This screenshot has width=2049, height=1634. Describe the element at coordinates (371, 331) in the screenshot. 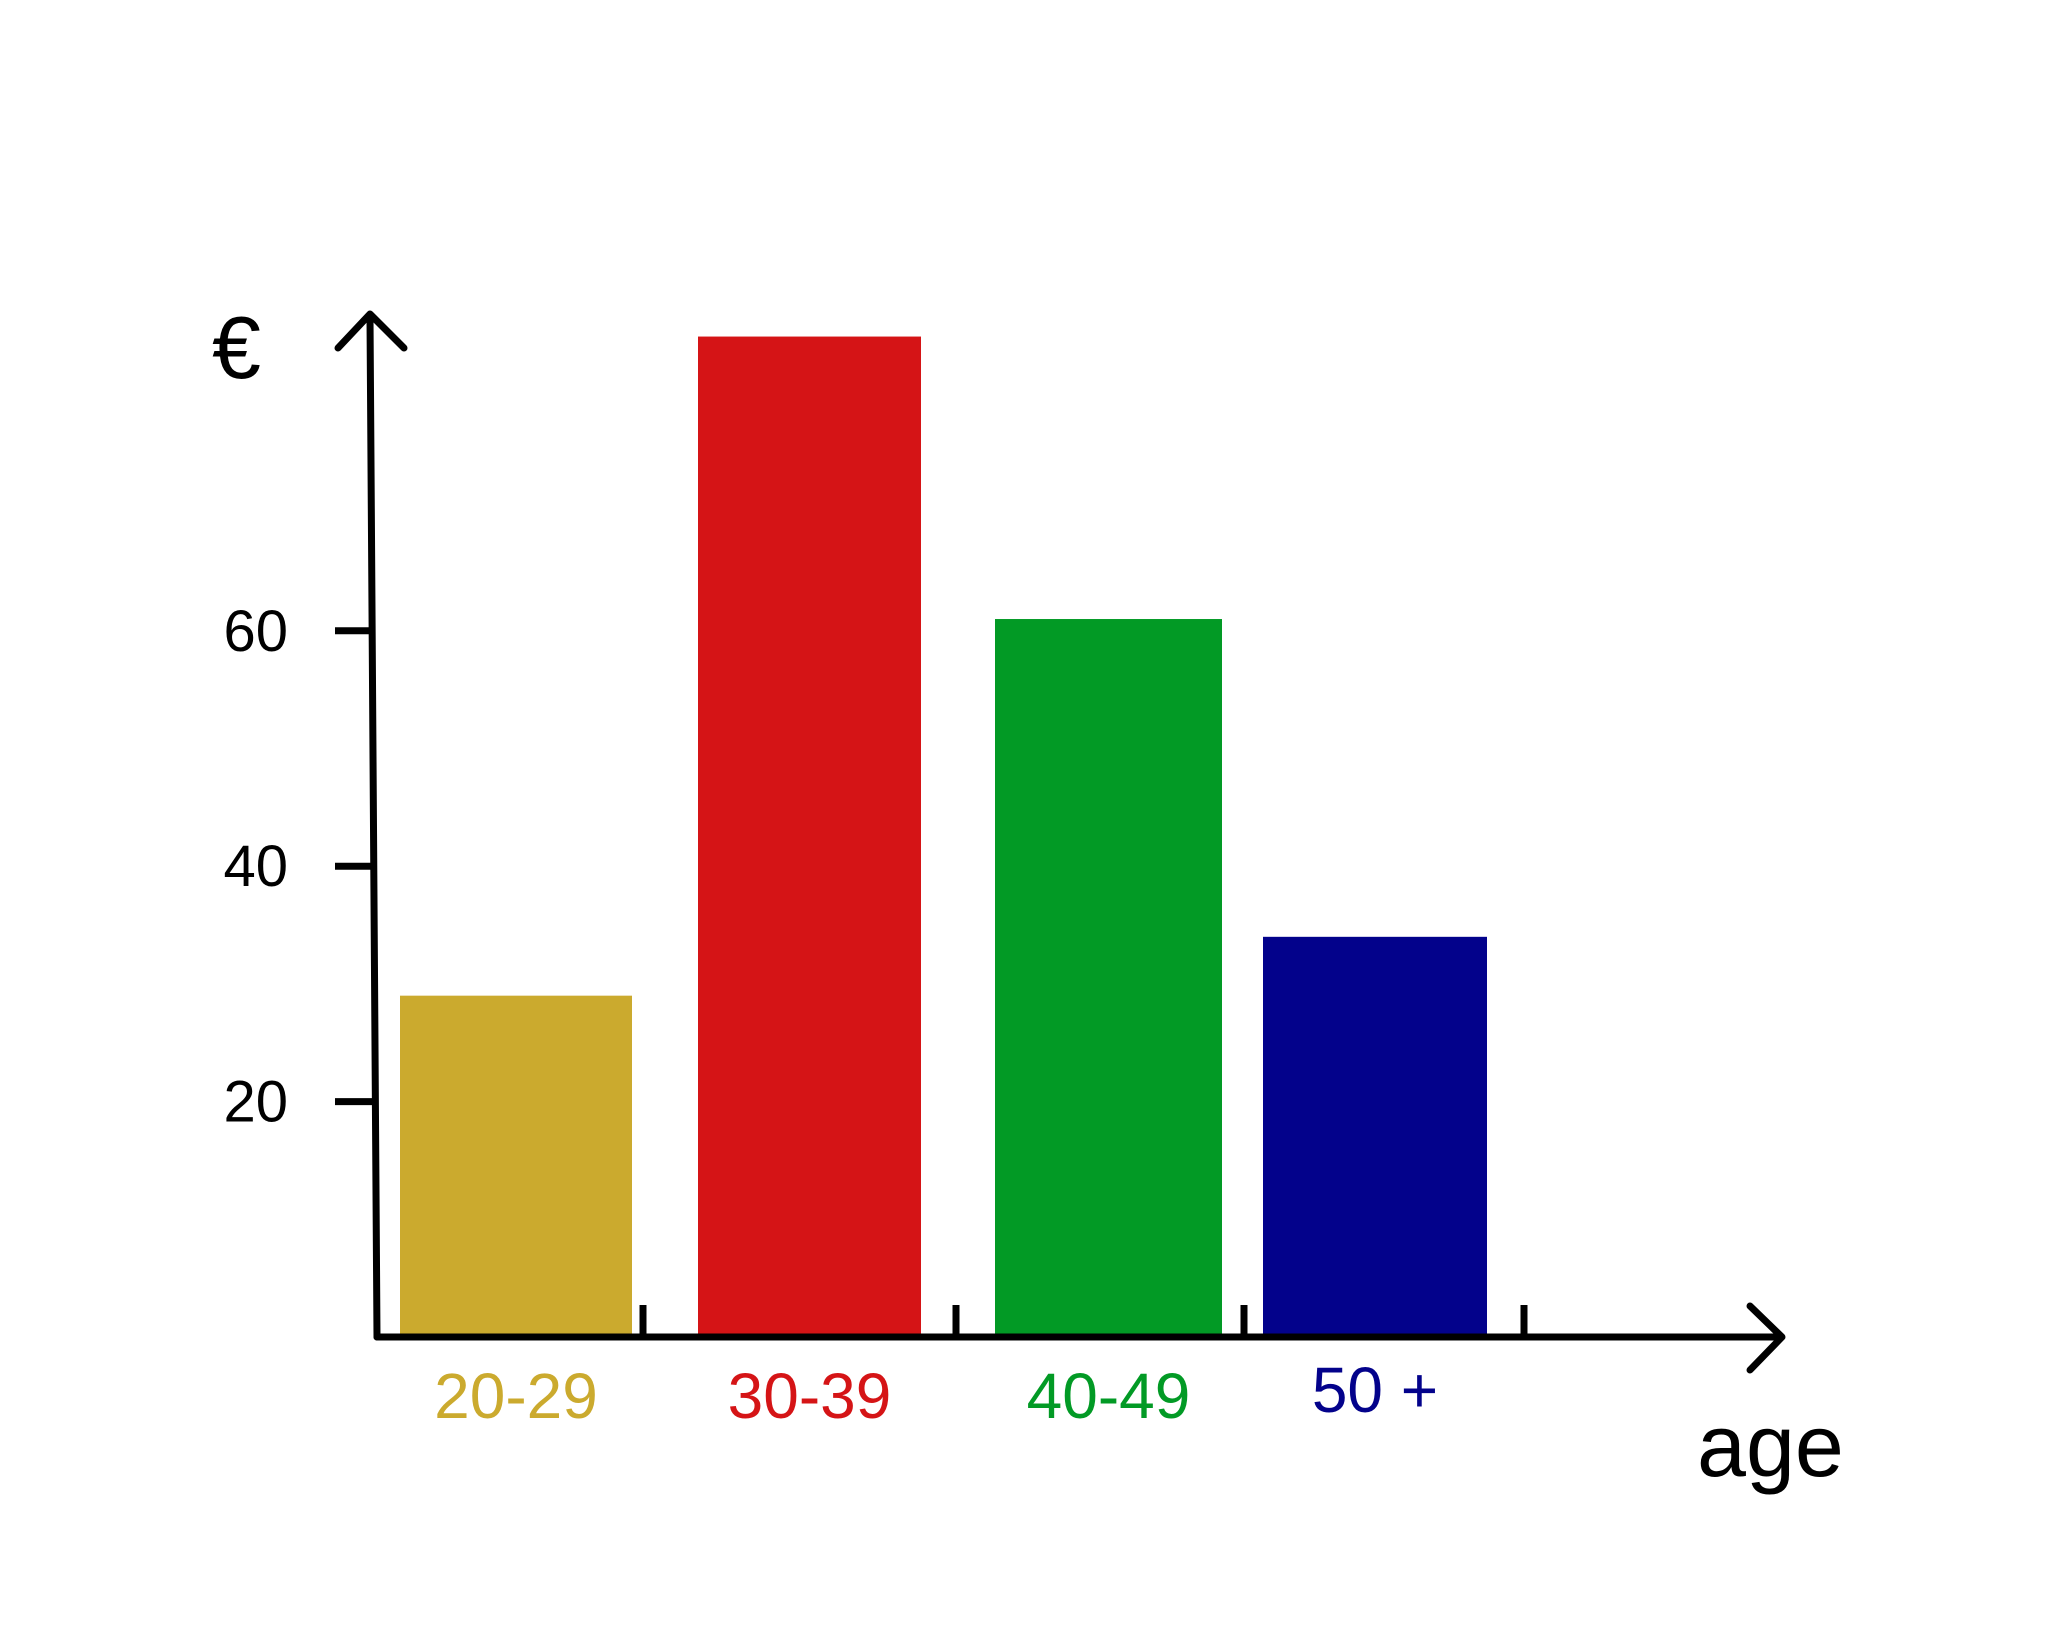

I see `y-axis-arrowhead` at that location.